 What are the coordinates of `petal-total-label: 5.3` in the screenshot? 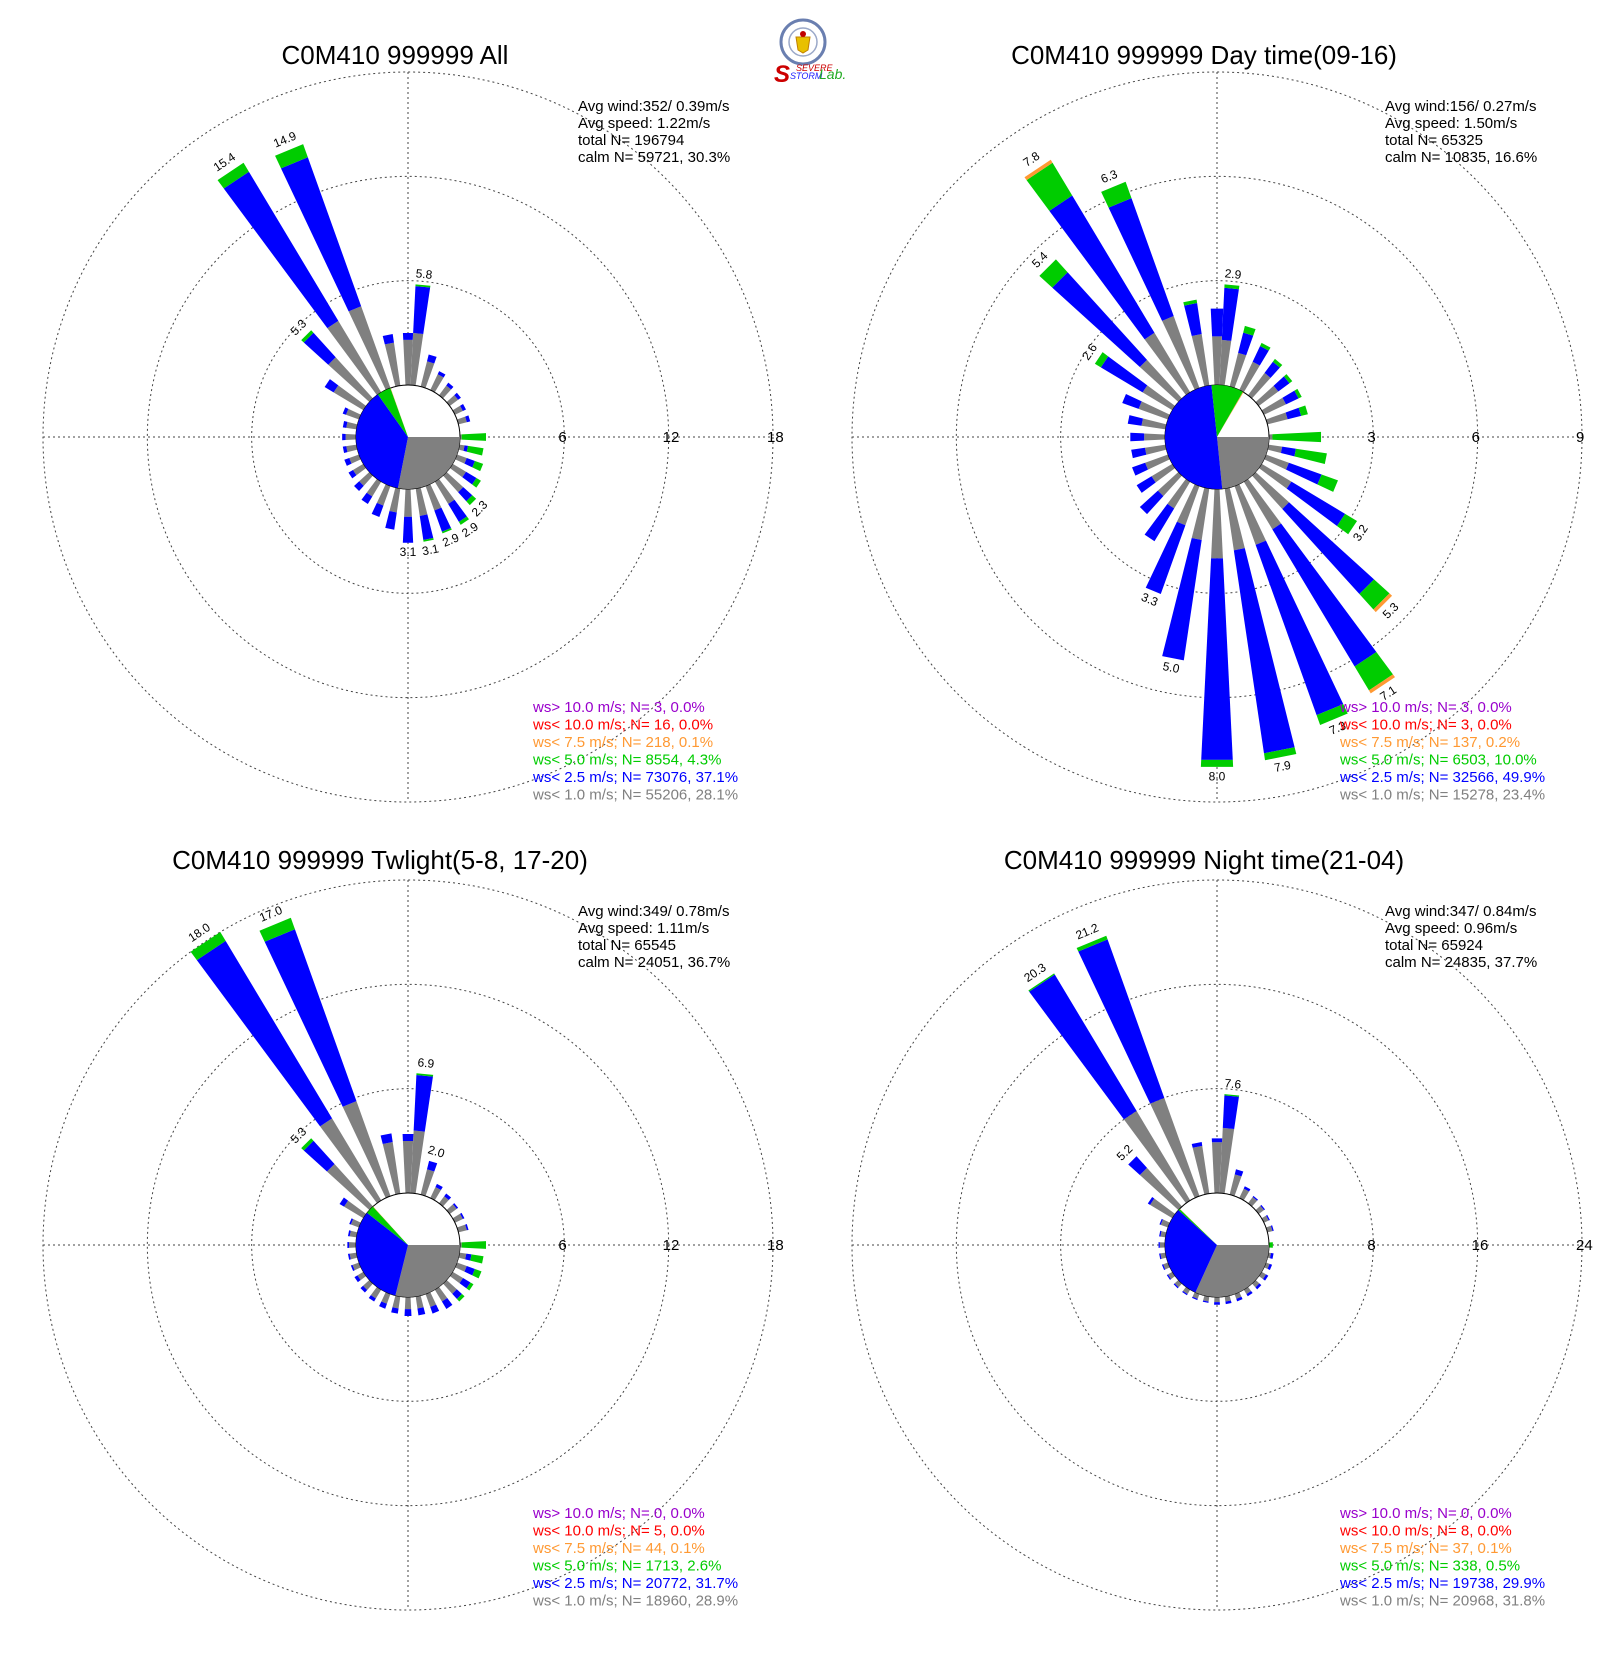 It's located at (299, 1135).